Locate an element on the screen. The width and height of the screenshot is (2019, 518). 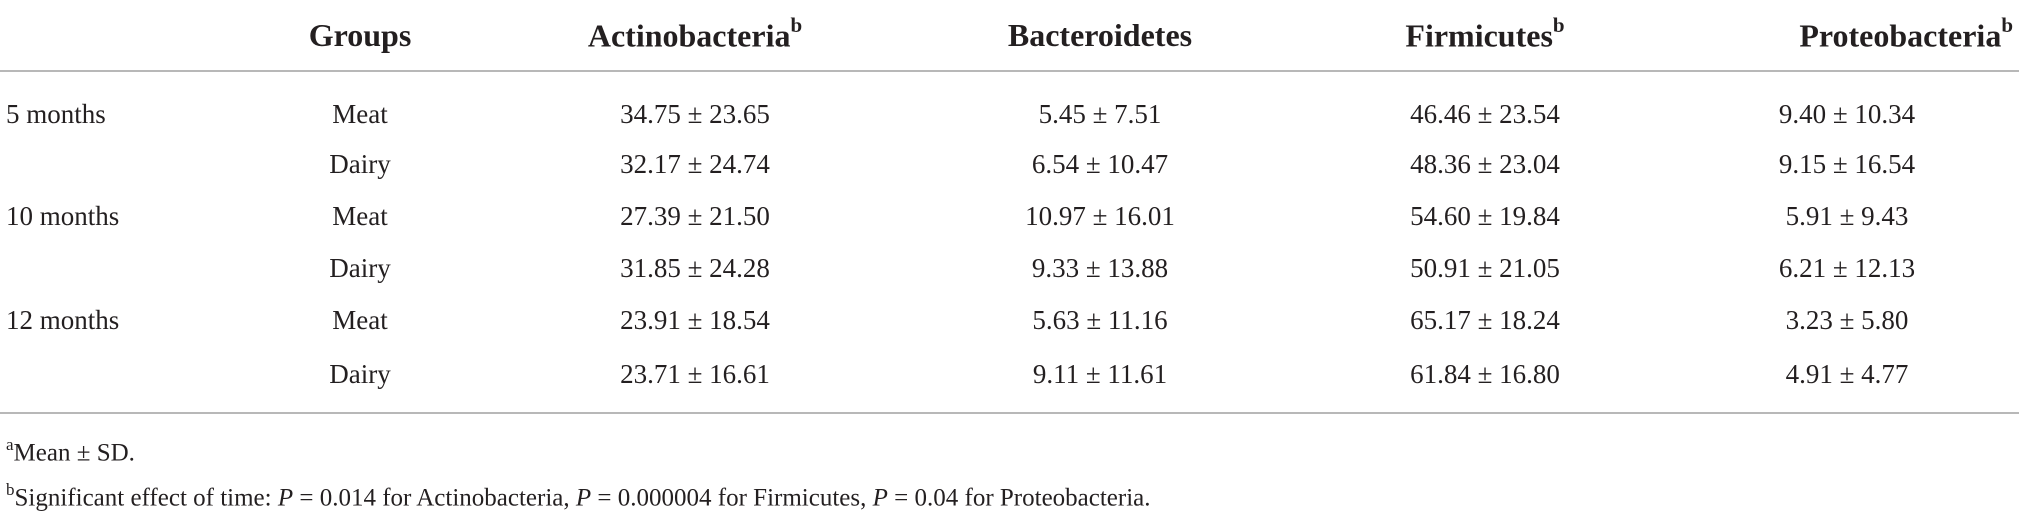
cell-firmicutes: 65.17 ± 18.24 is located at coordinates (1485, 319).